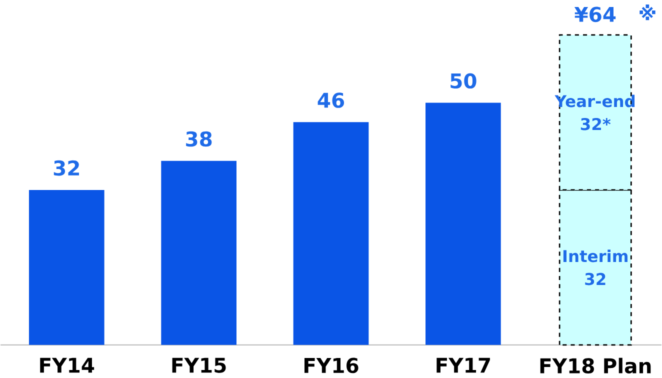 This screenshot has width=662, height=378. What do you see at coordinates (463, 81) in the screenshot?
I see `data-label: 50` at bounding box center [463, 81].